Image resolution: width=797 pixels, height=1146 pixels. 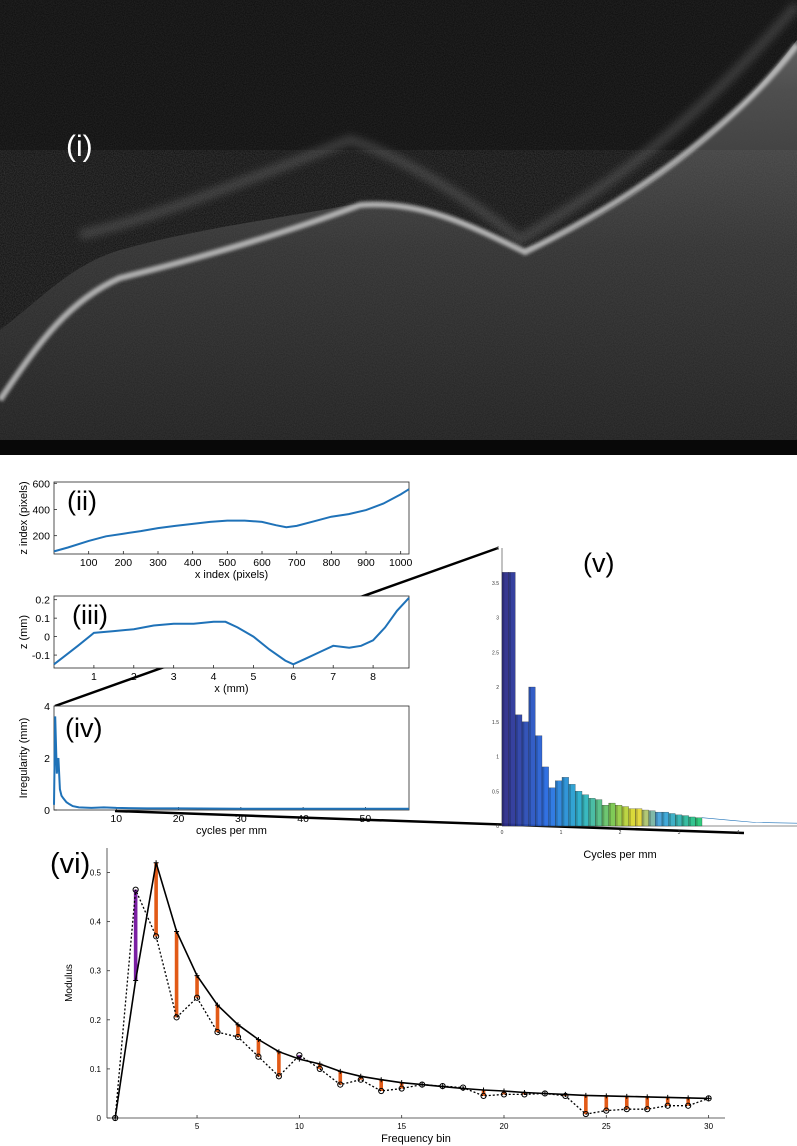 What do you see at coordinates (47, 759) in the screenshot?
I see `y-tick-label: 2` at bounding box center [47, 759].